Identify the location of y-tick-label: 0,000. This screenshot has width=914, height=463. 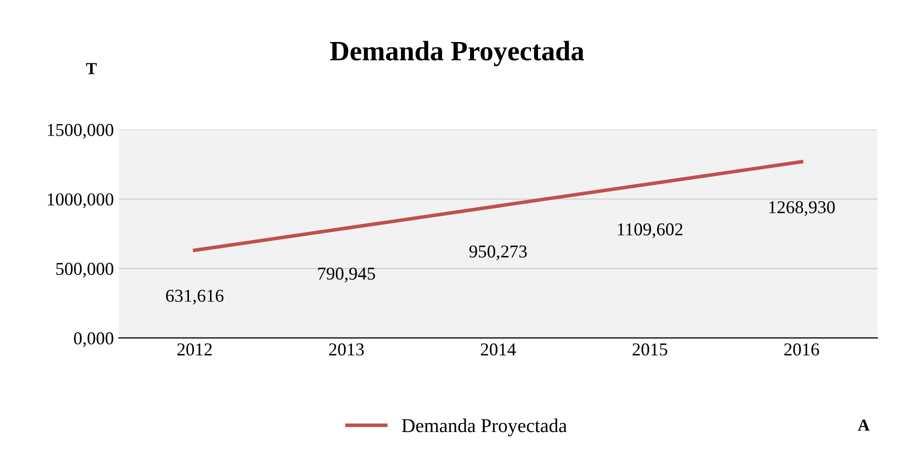
(94, 340).